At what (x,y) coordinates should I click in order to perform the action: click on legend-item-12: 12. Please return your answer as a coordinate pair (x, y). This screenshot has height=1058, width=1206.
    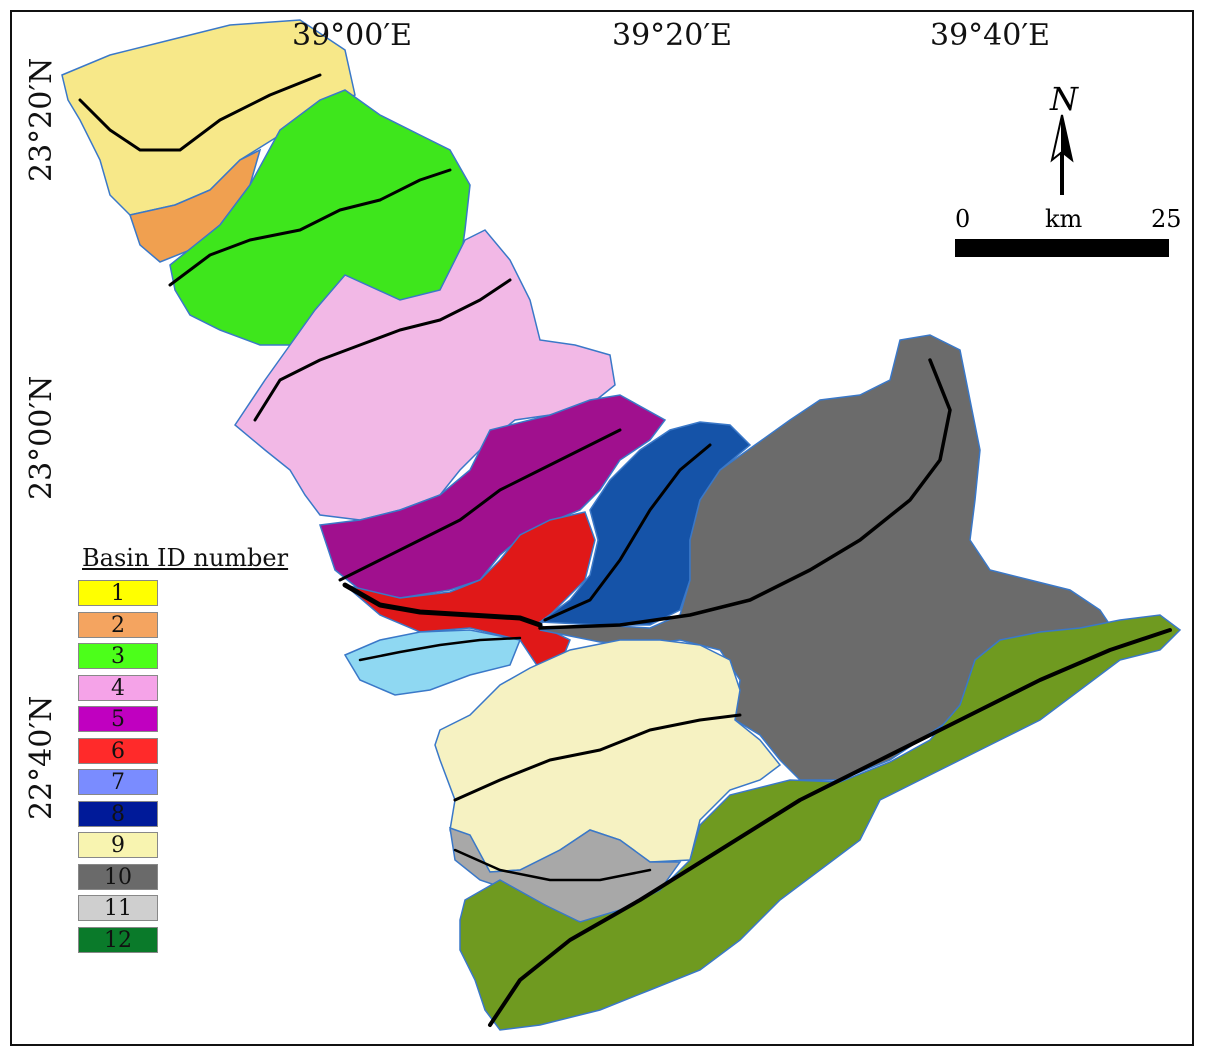
    Looking at the image, I should click on (118, 939).